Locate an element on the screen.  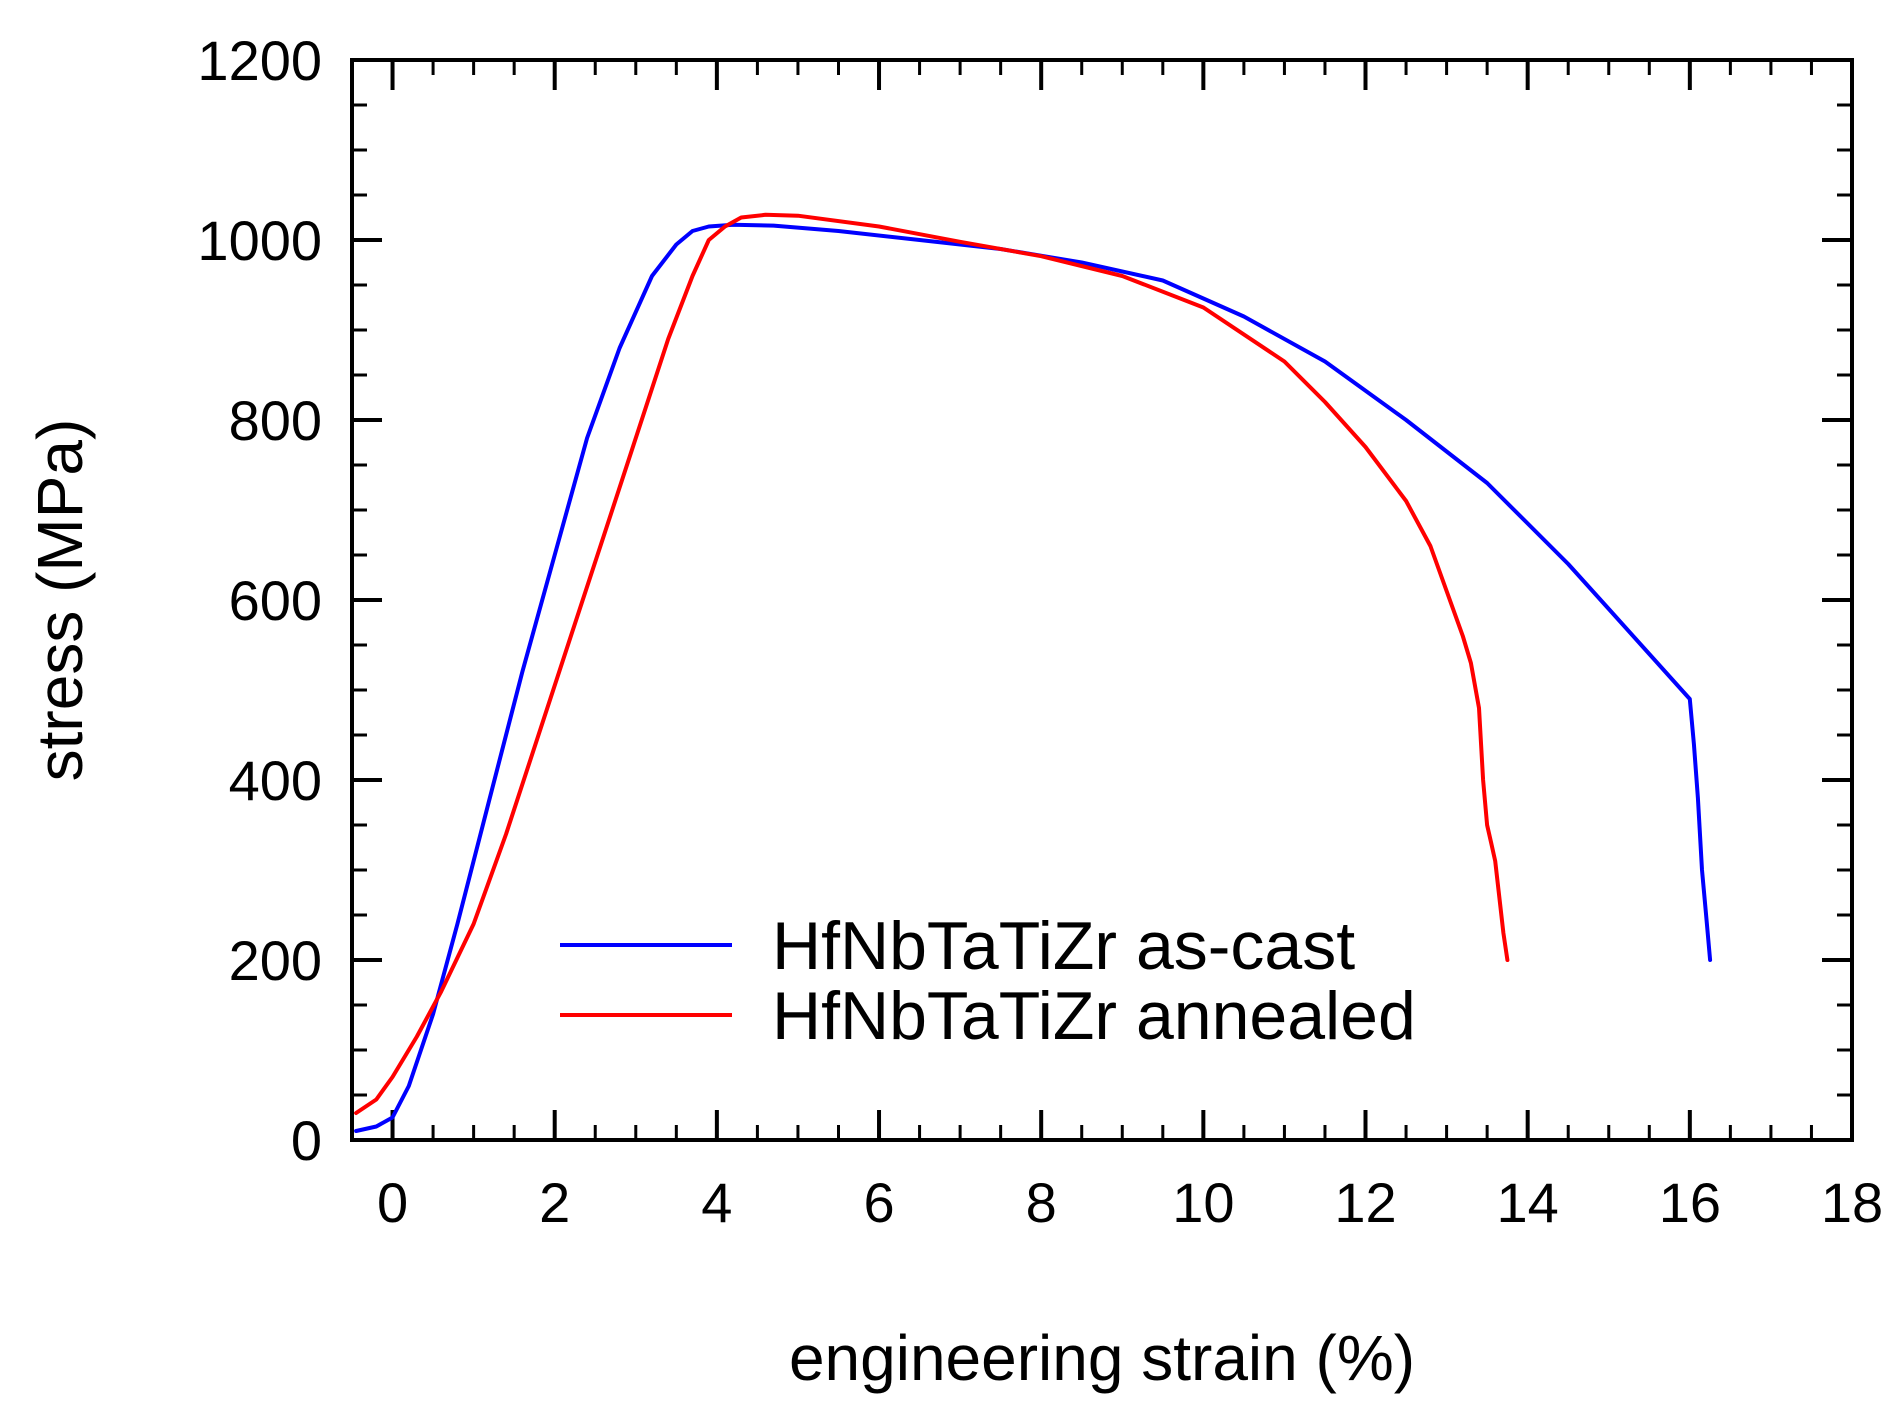
x-tick-label: 2 is located at coordinates (554, 1202).